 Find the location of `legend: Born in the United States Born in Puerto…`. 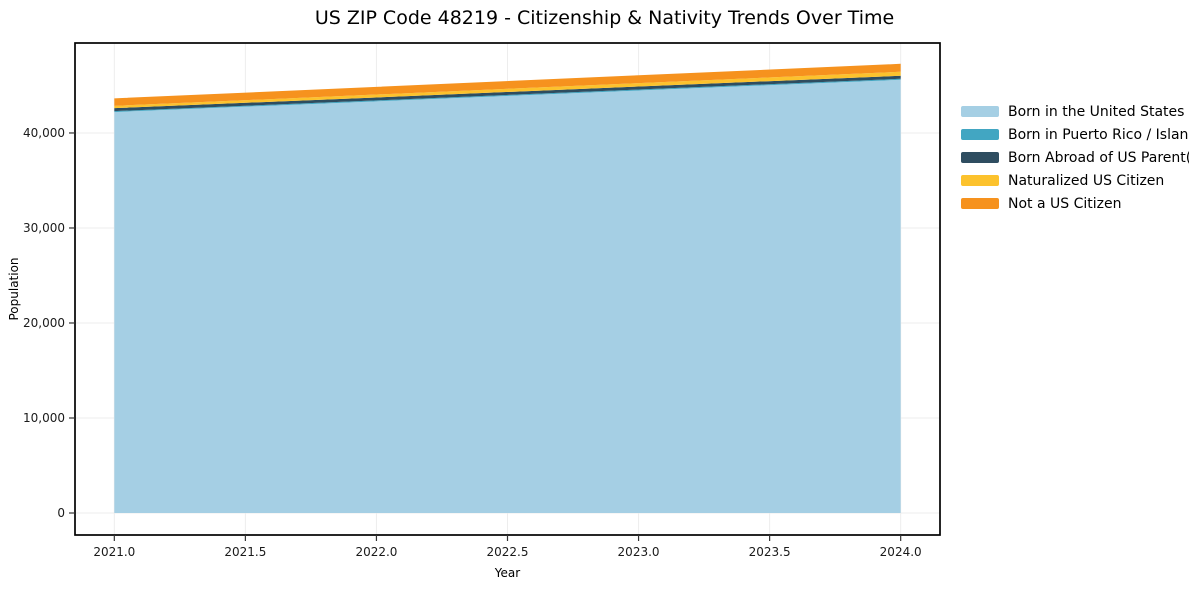

legend: Born in the United States Born in Puerto… is located at coordinates (1075, 157).